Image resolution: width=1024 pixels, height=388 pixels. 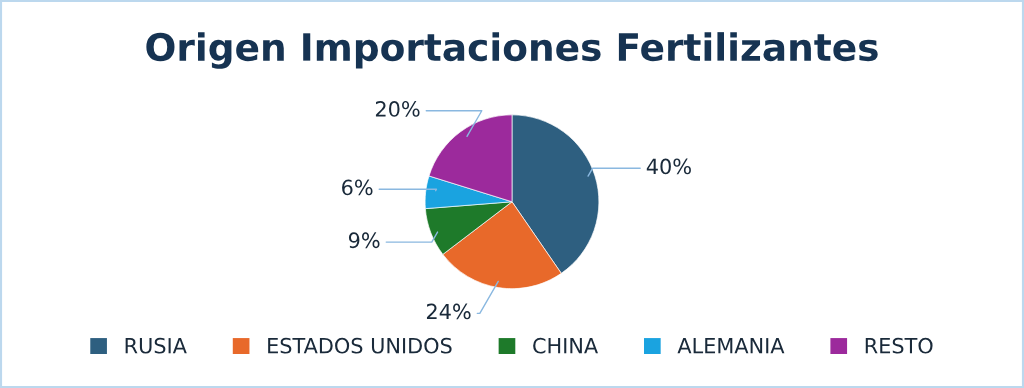 What do you see at coordinates (156, 345) in the screenshot?
I see `legend-label: RUSIA` at bounding box center [156, 345].